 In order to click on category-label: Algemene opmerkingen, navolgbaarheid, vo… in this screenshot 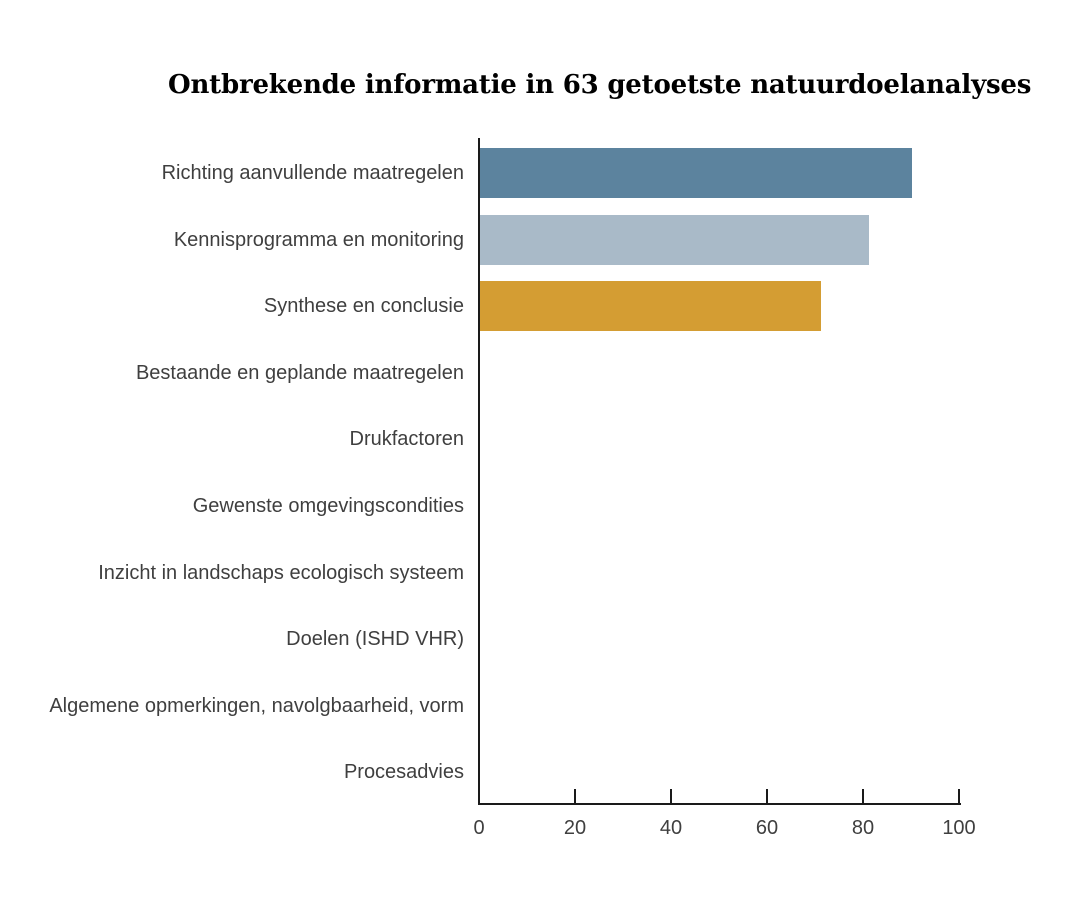, I will do `click(256, 705)`.